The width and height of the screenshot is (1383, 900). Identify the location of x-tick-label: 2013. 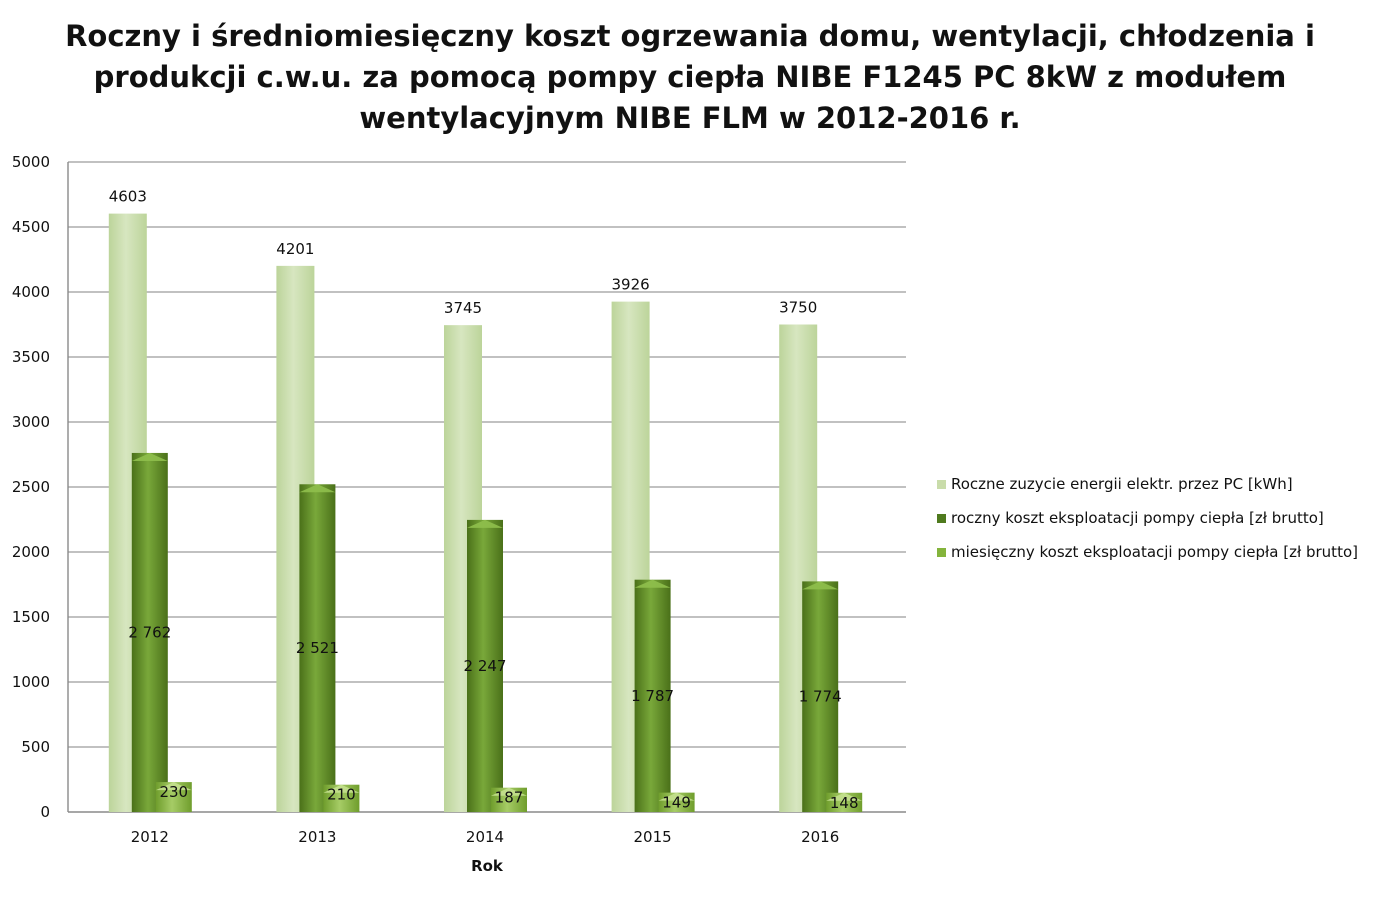
(317, 837).